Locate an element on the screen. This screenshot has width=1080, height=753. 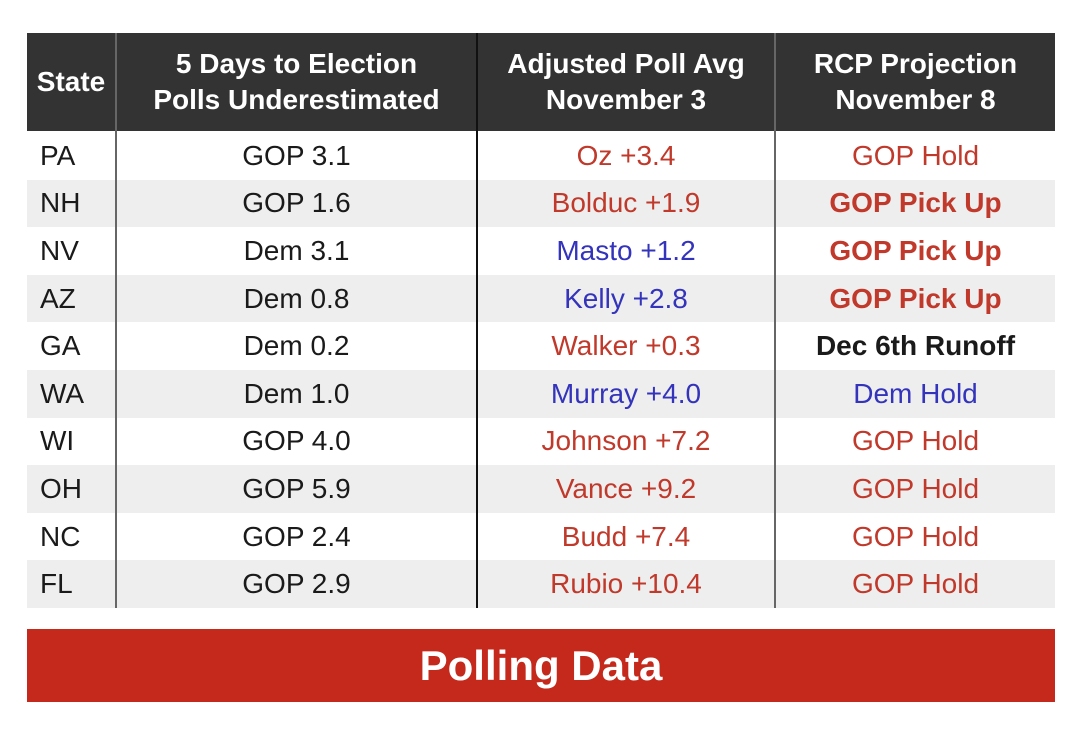
header-rcp-projection: RCP Projection November 8 is located at coordinates (914, 82).